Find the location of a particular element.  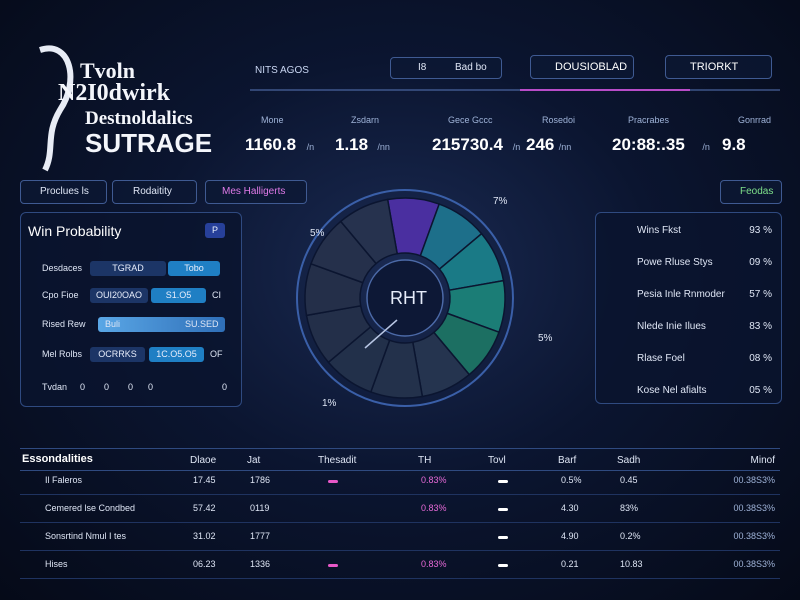

stat-label: Gece Gccc is located at coordinates (470, 120).